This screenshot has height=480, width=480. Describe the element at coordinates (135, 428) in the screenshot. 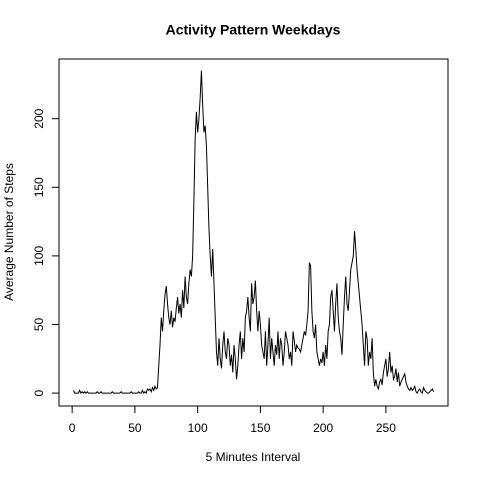

I see `x-tick-label: 50` at that location.